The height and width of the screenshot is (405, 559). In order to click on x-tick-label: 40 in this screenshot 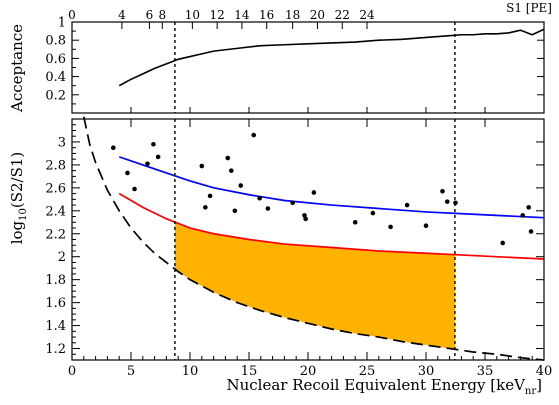, I will do `click(544, 371)`.